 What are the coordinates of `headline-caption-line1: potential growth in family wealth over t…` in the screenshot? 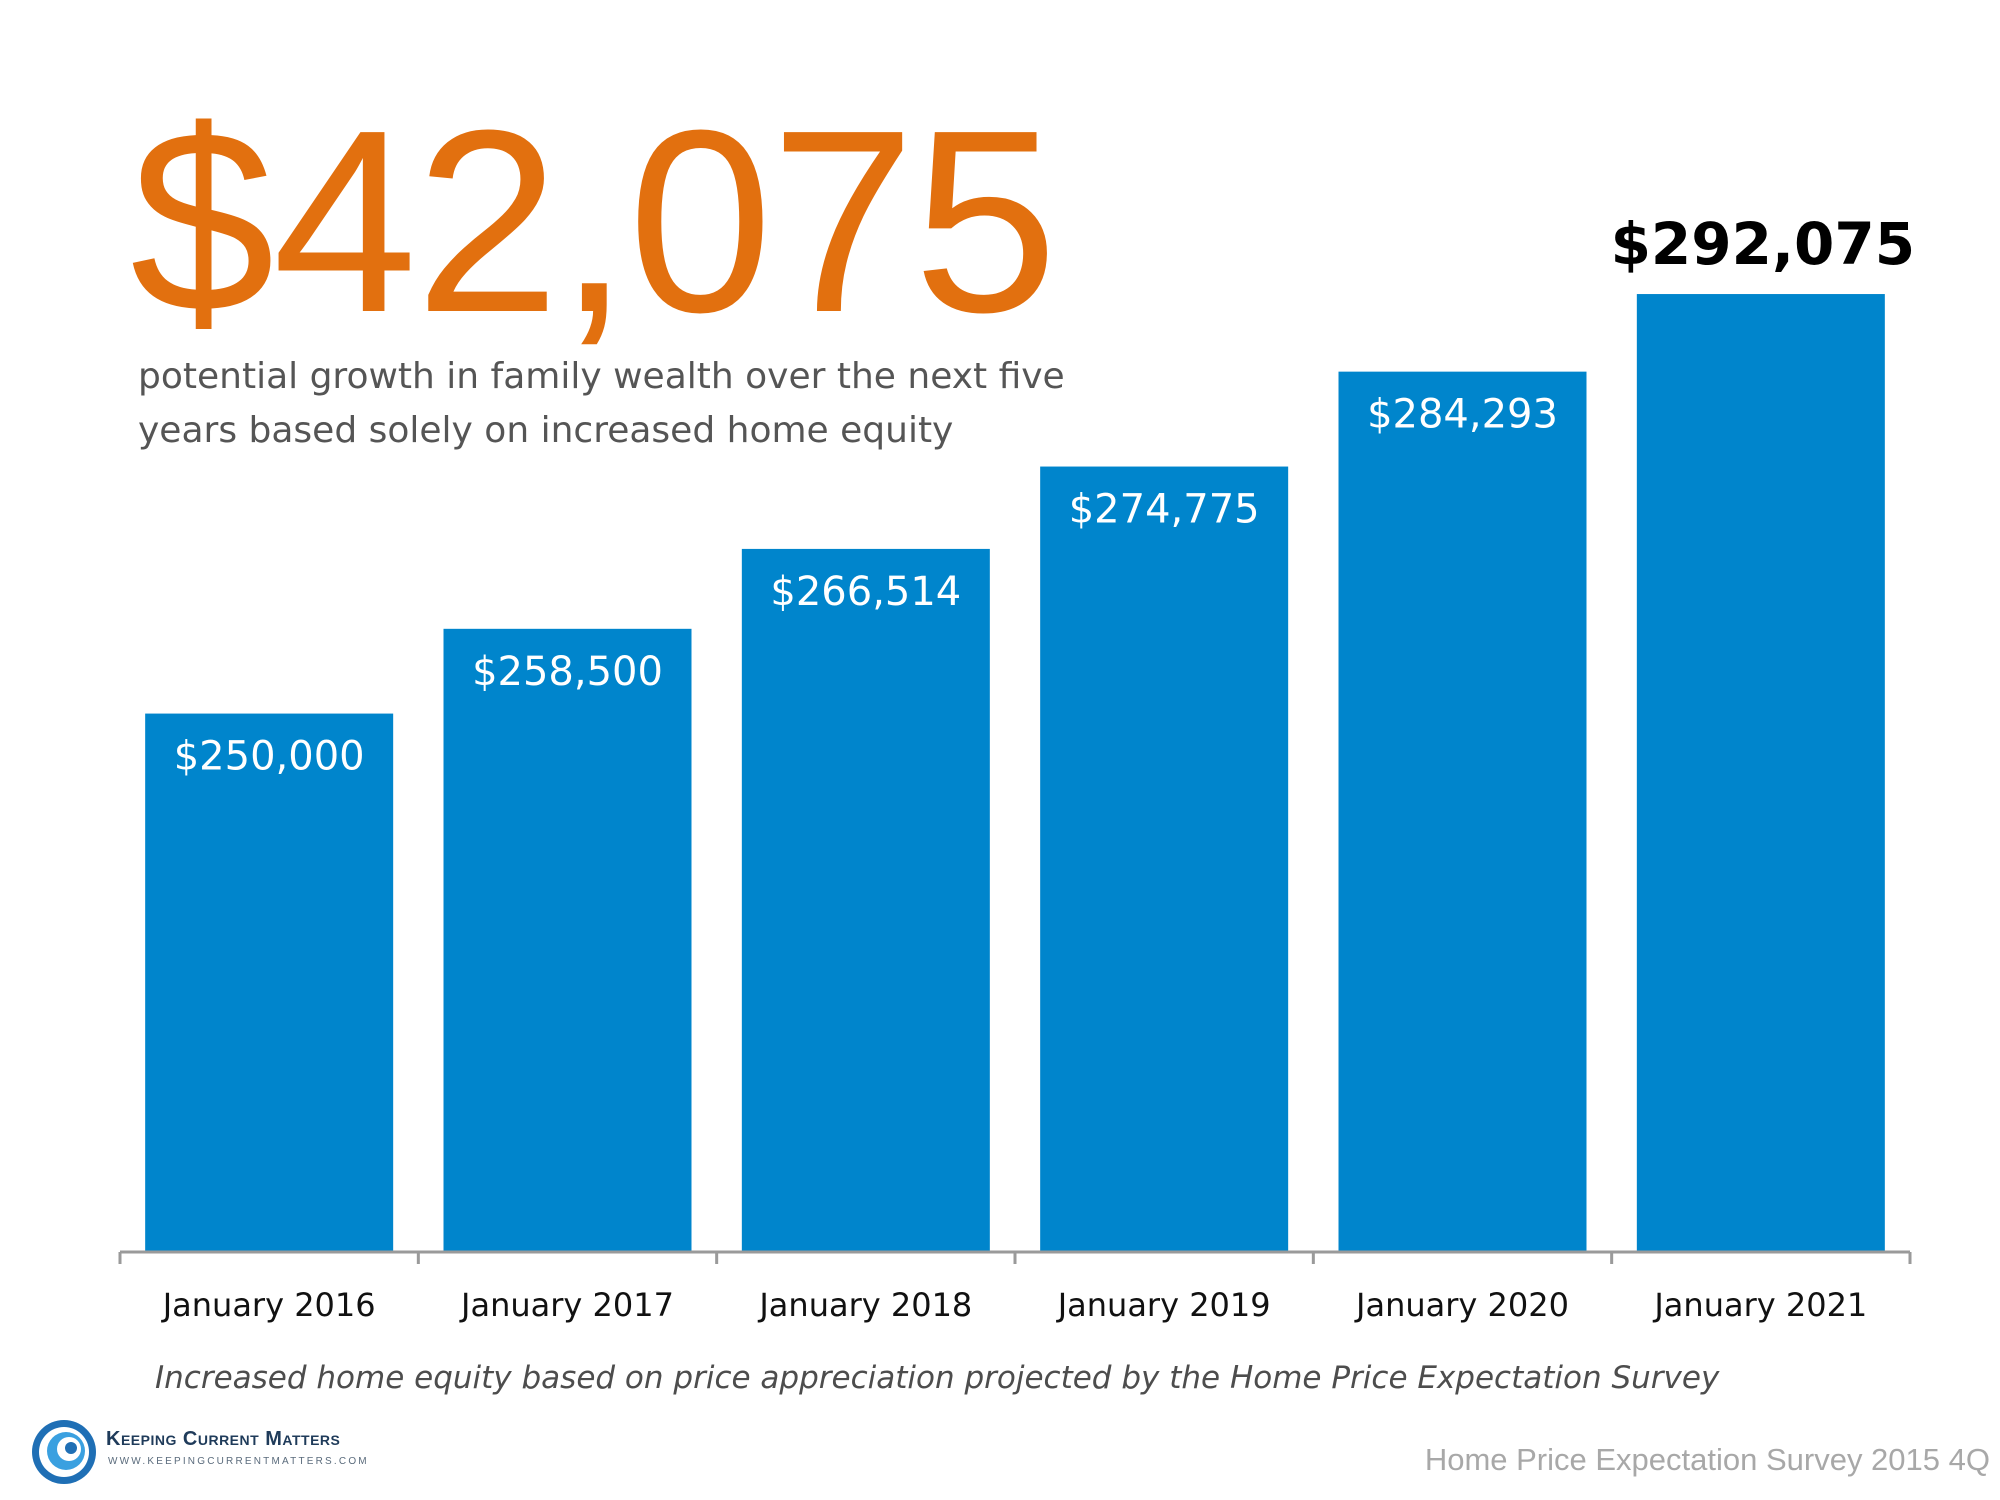 It's located at (601, 376).